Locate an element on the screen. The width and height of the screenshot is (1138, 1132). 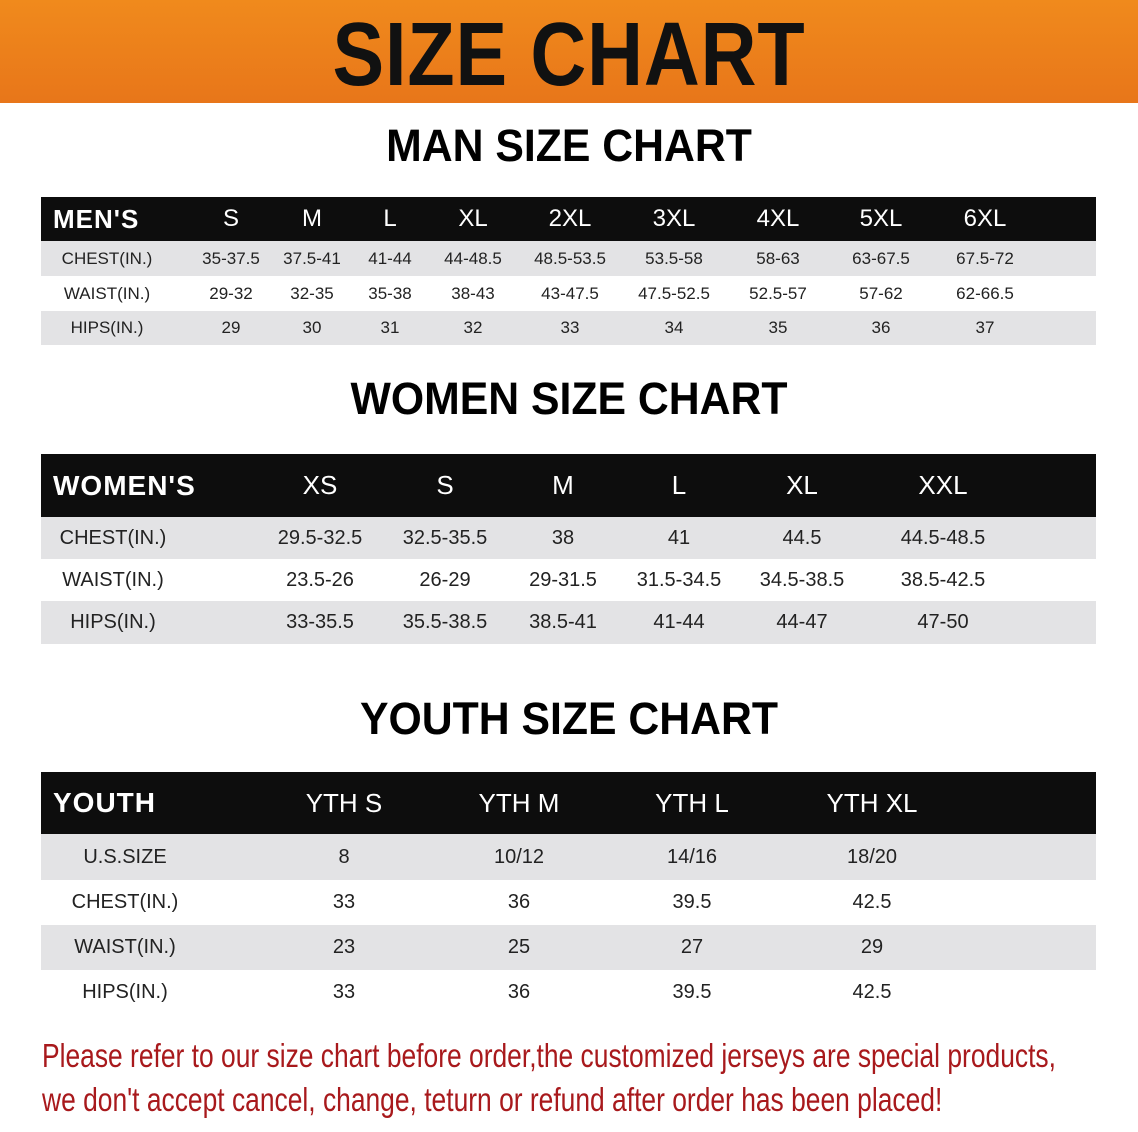
measurement-value: 34.5-38.5 is located at coordinates (802, 579).